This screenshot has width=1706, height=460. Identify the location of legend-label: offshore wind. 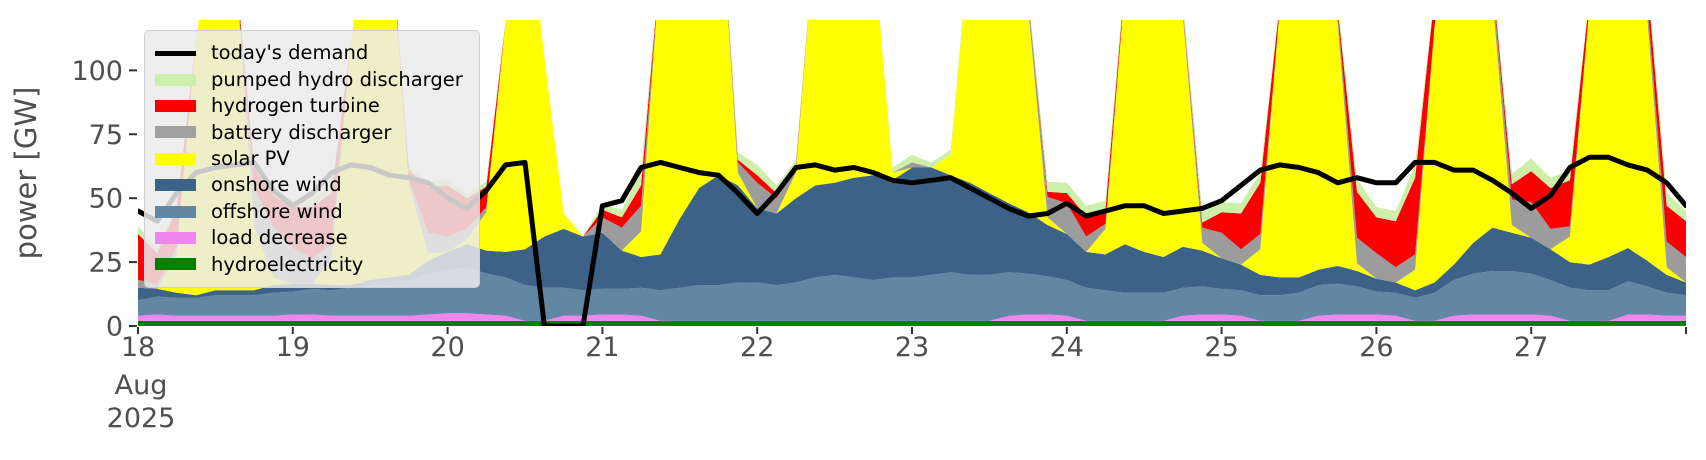
(277, 211).